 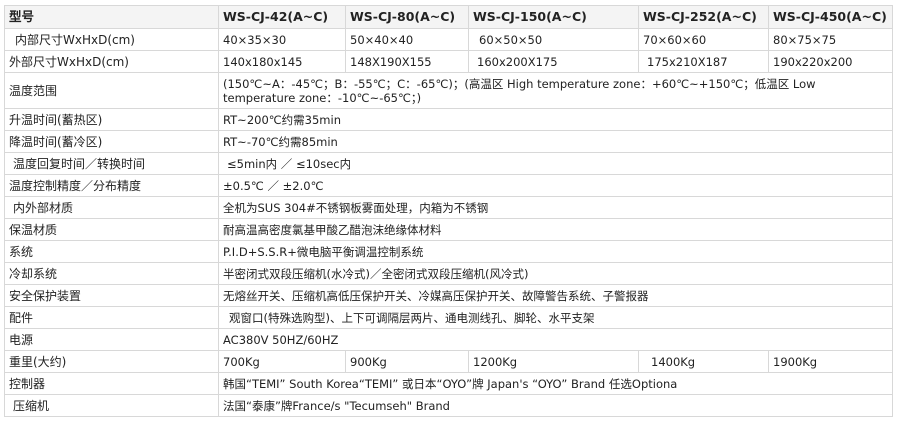 What do you see at coordinates (407, 39) in the screenshot?
I see `cell: 50×40×40` at bounding box center [407, 39].